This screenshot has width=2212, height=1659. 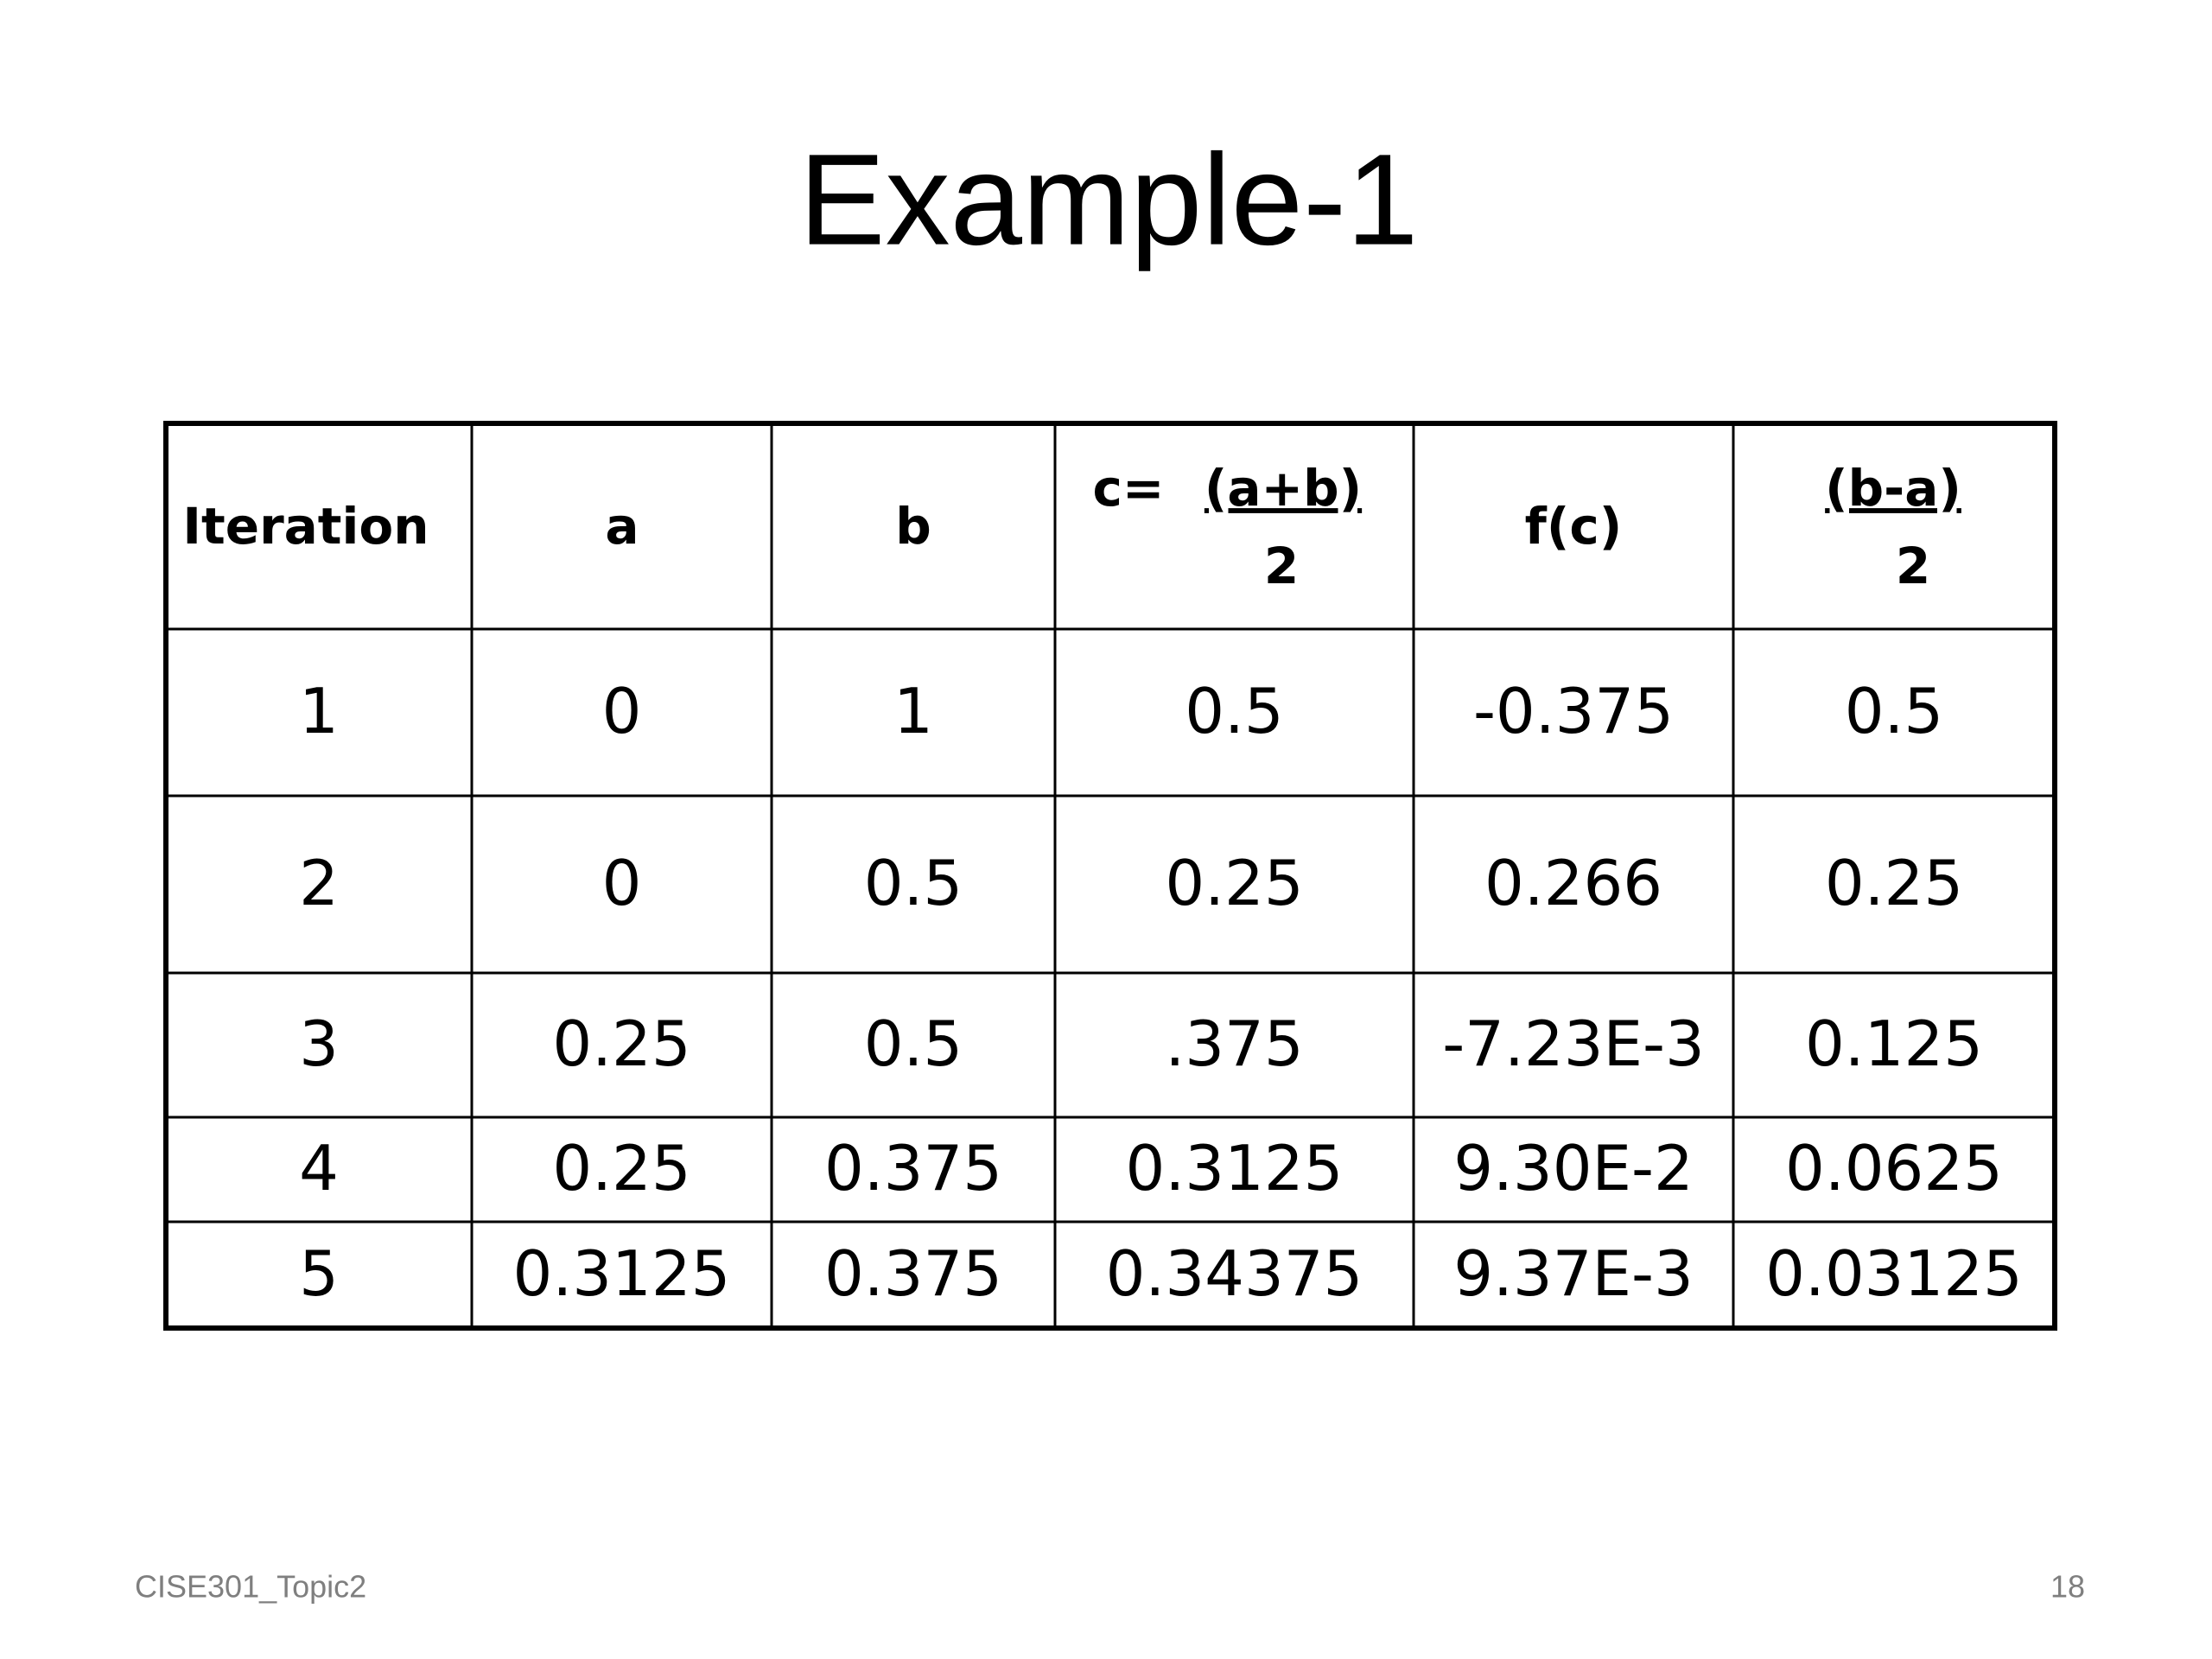 What do you see at coordinates (1893, 488) in the screenshot?
I see `header-numerator: (b-a)` at bounding box center [1893, 488].